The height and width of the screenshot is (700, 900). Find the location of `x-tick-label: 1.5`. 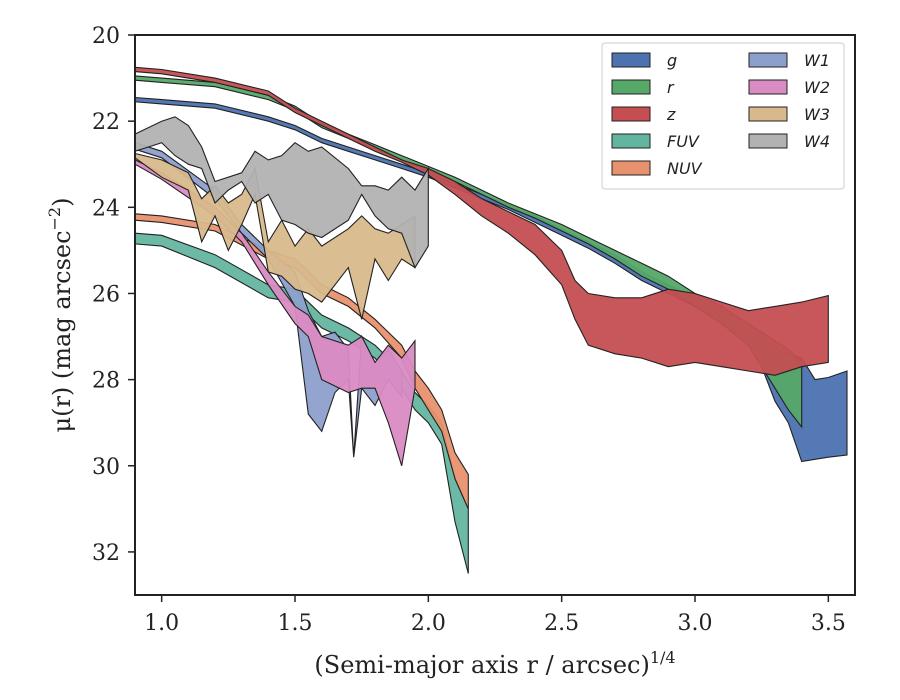

x-tick-label: 1.5 is located at coordinates (295, 623).